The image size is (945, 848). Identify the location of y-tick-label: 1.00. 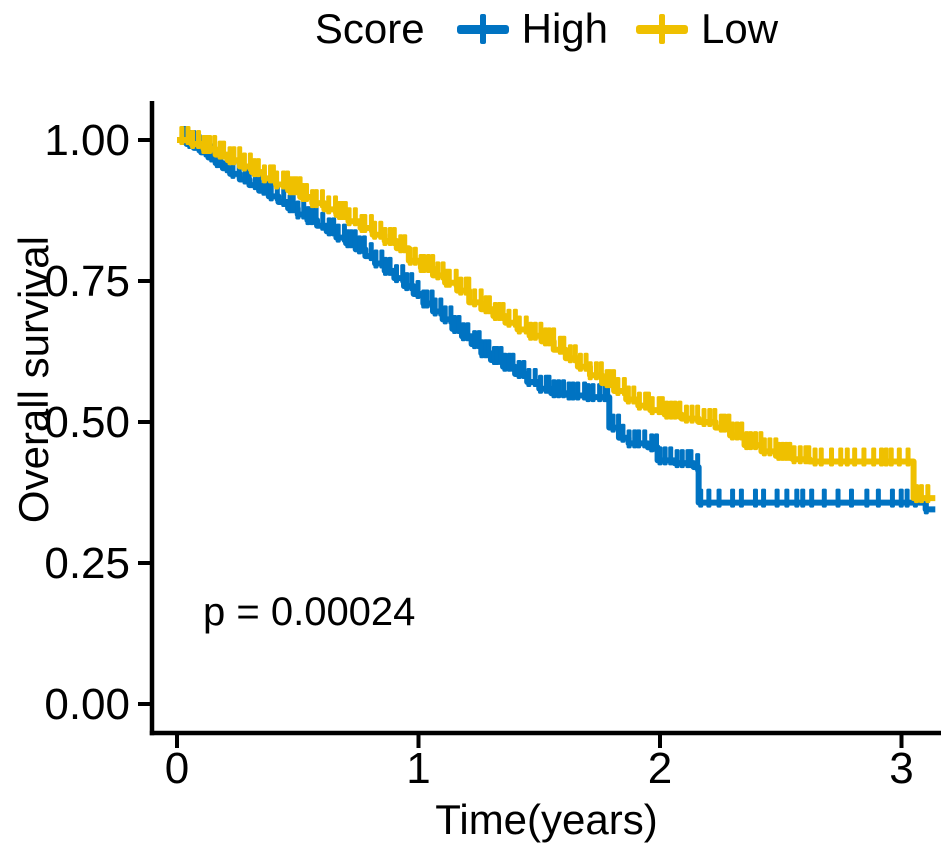
(87, 140).